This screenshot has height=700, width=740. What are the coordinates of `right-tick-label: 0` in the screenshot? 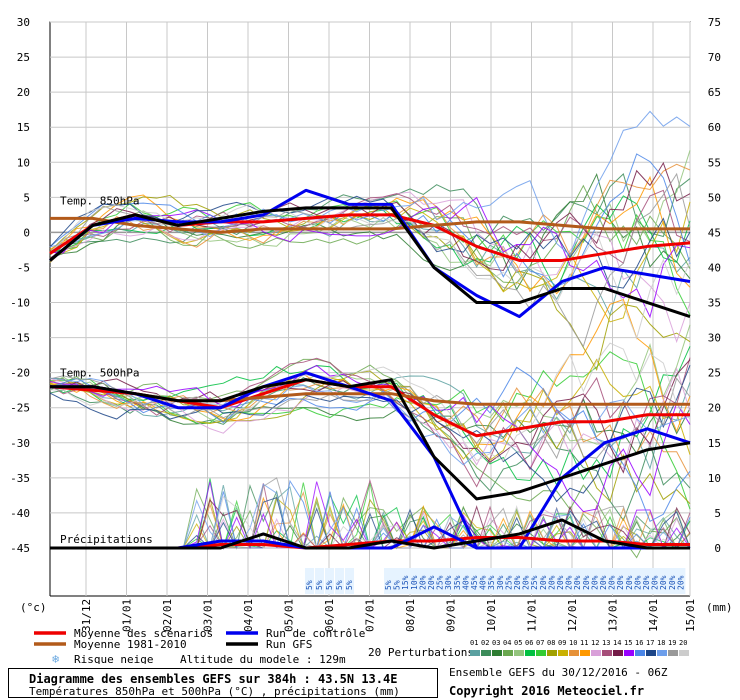 It's located at (717, 548).